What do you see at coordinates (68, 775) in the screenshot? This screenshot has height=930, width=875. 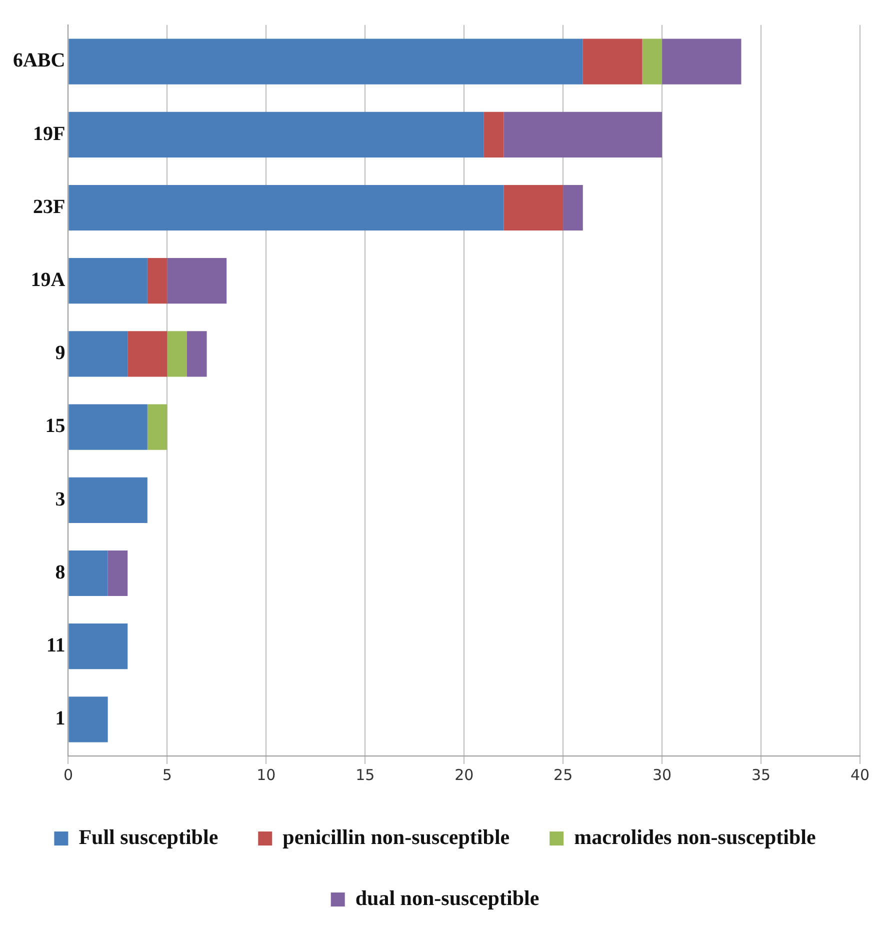 I see `x-tick-label: 0` at bounding box center [68, 775].